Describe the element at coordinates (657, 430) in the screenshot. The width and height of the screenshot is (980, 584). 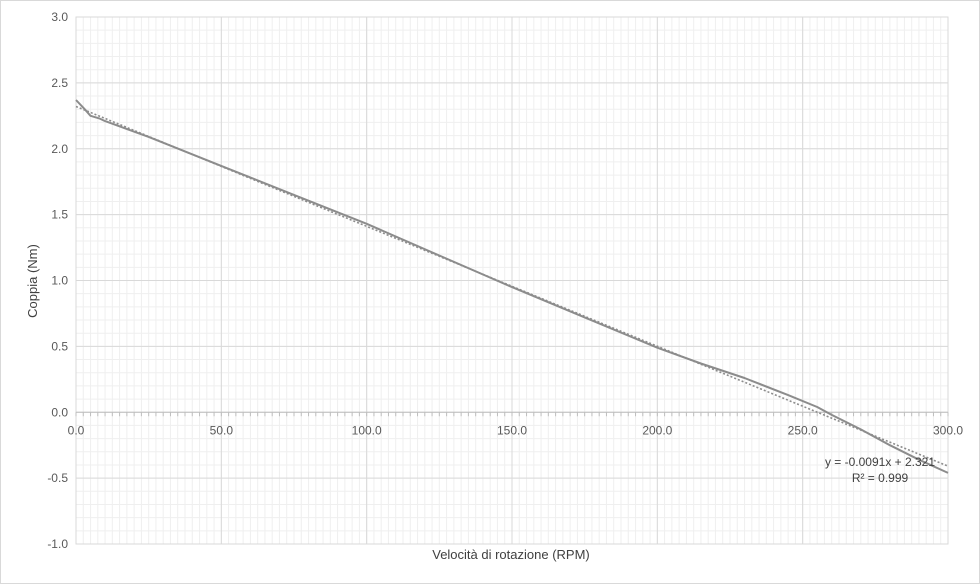
I see `x-tick-label: 200.0` at that location.